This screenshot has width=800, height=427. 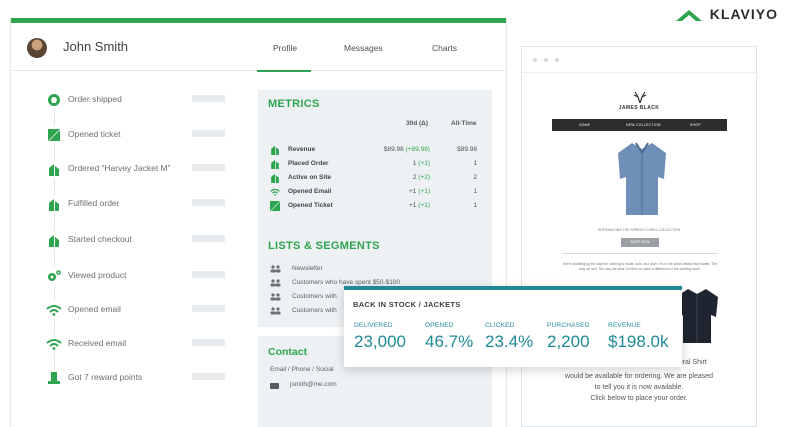 I want to click on lists-title: LISTS & SEGMENTS, so click(x=324, y=246).